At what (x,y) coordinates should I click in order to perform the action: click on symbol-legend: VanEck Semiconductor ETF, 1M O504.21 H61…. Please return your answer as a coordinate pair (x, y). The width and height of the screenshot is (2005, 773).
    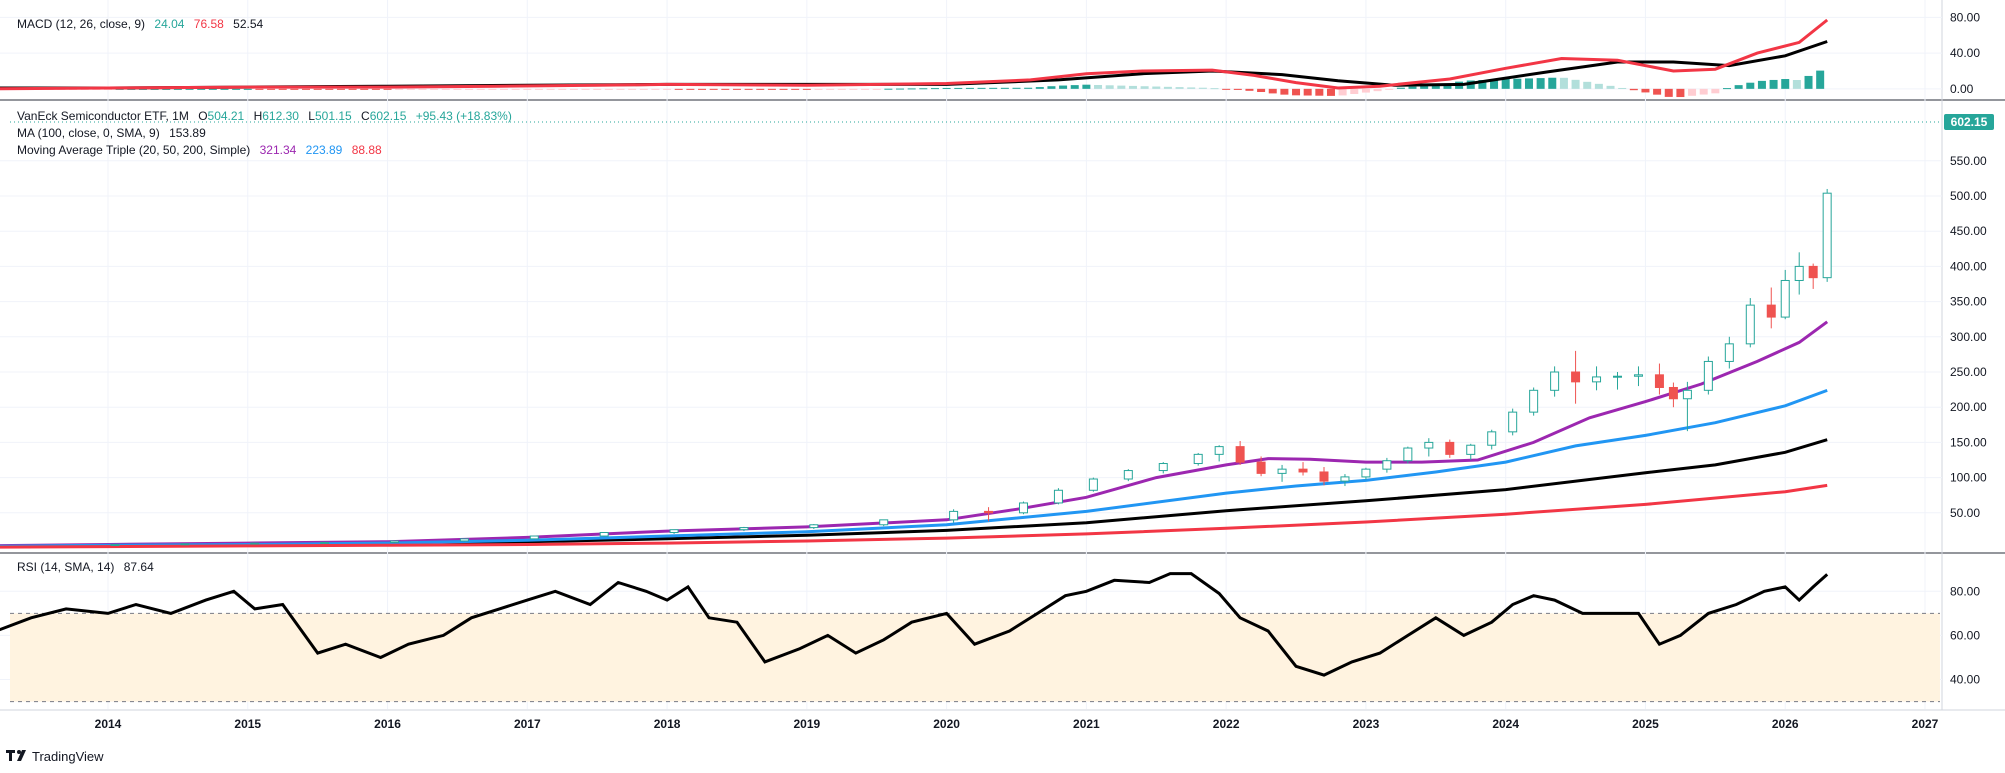
    Looking at the image, I should click on (264, 116).